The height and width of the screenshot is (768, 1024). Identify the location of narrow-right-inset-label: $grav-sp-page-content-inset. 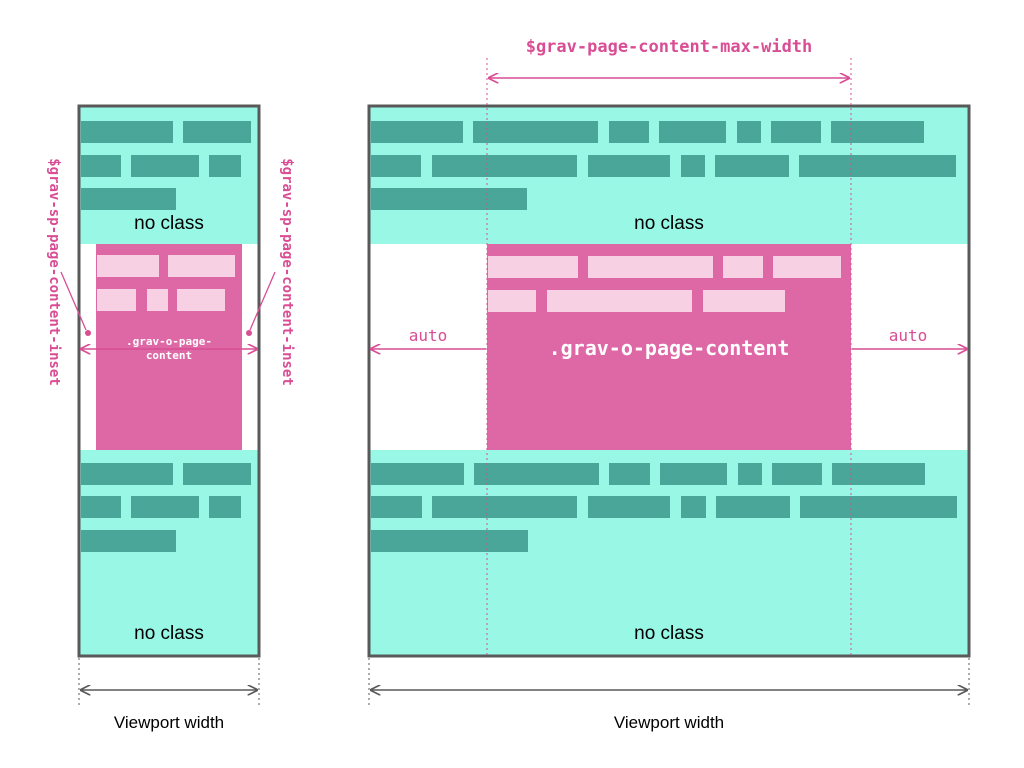
(287, 272).